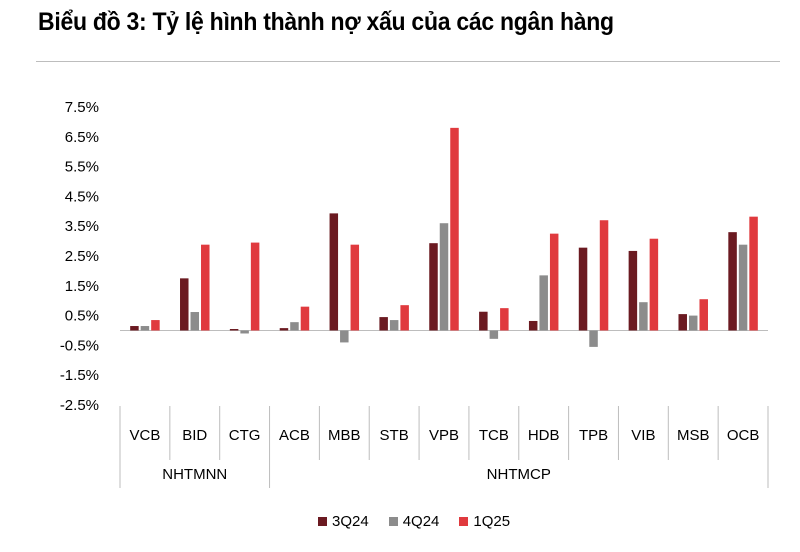  Describe the element at coordinates (554, 282) in the screenshot. I see `bar-1q25-hdb` at that location.